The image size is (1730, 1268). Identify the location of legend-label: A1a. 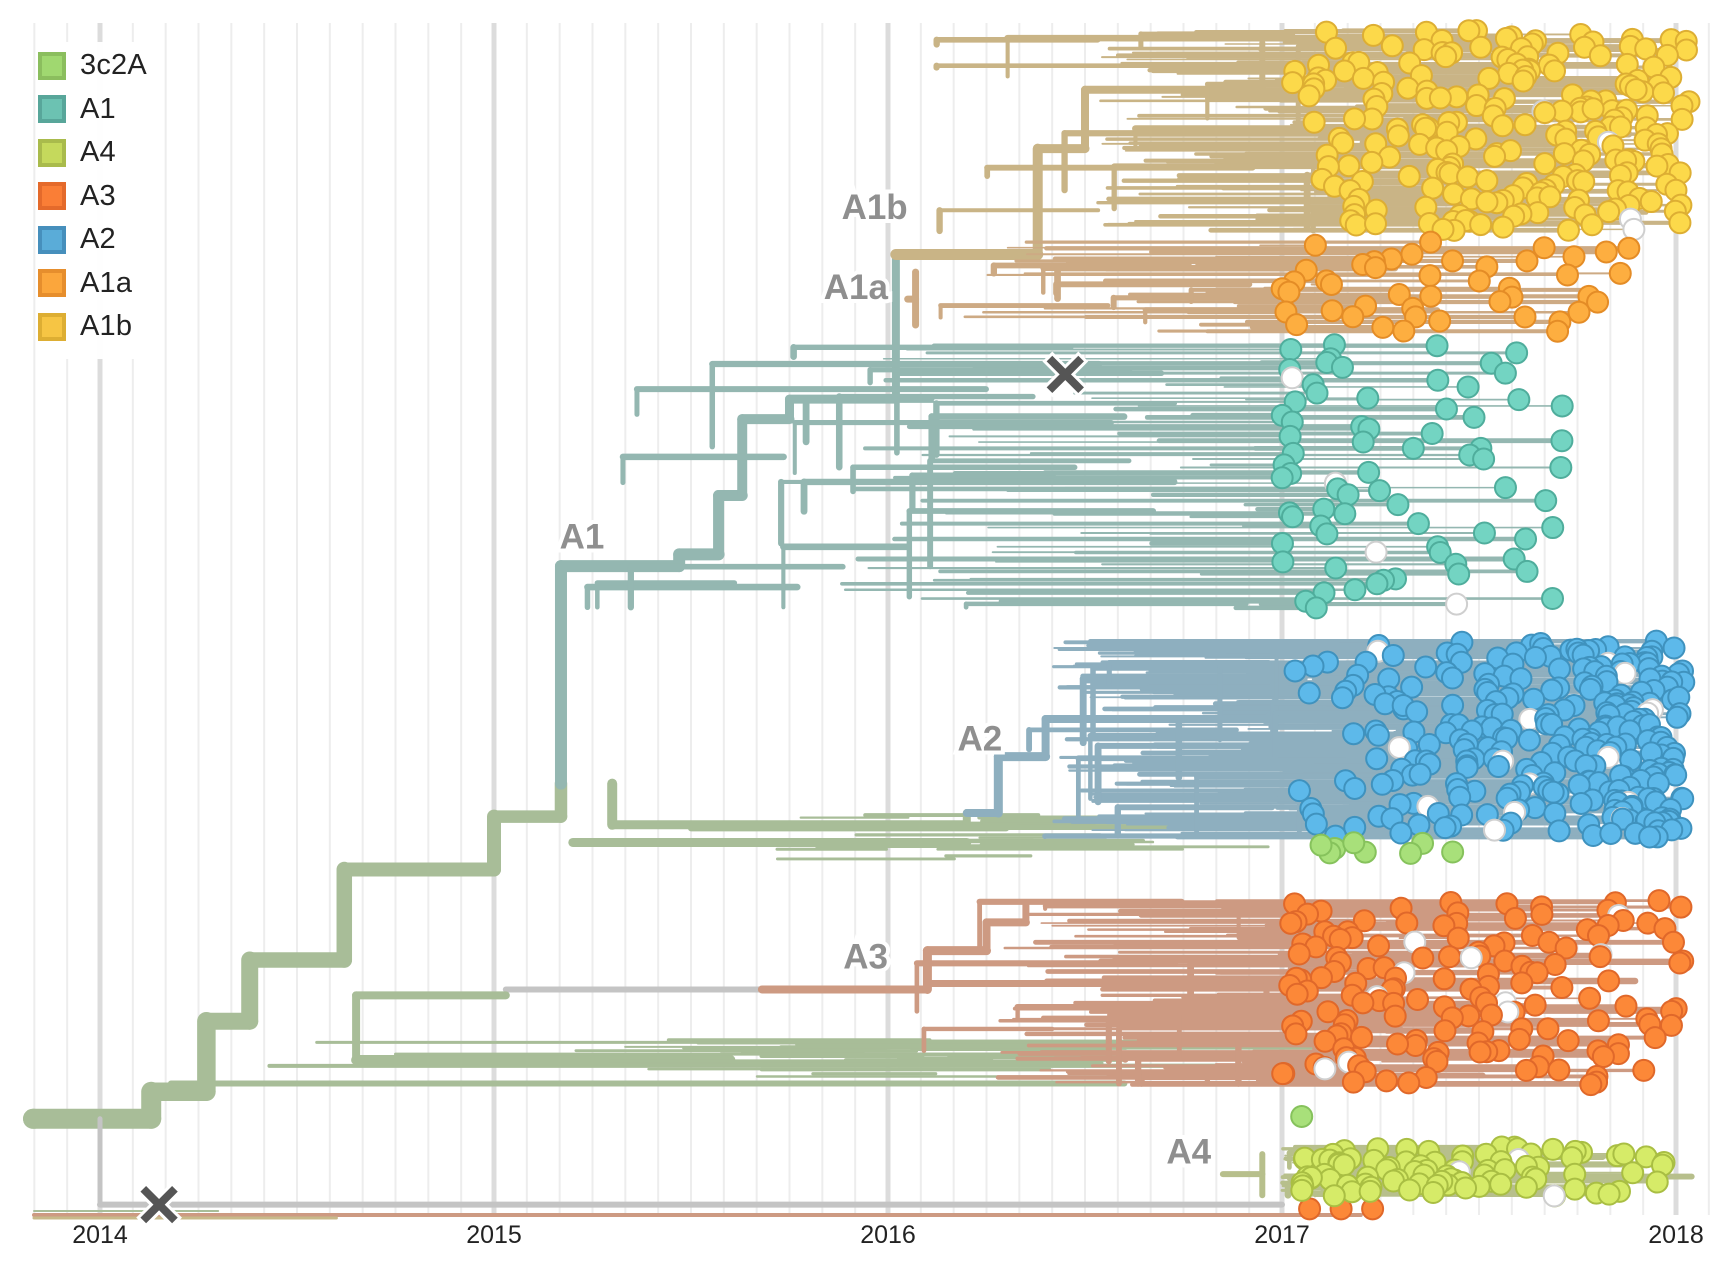
(106, 282).